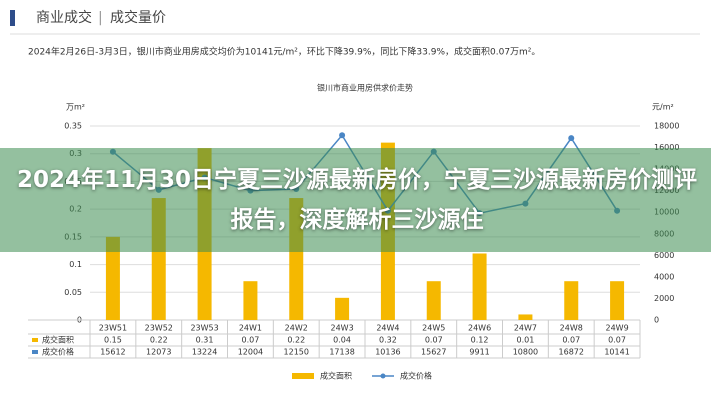  Describe the element at coordinates (479, 352) in the screenshot. I see `table-value: 9911` at that location.